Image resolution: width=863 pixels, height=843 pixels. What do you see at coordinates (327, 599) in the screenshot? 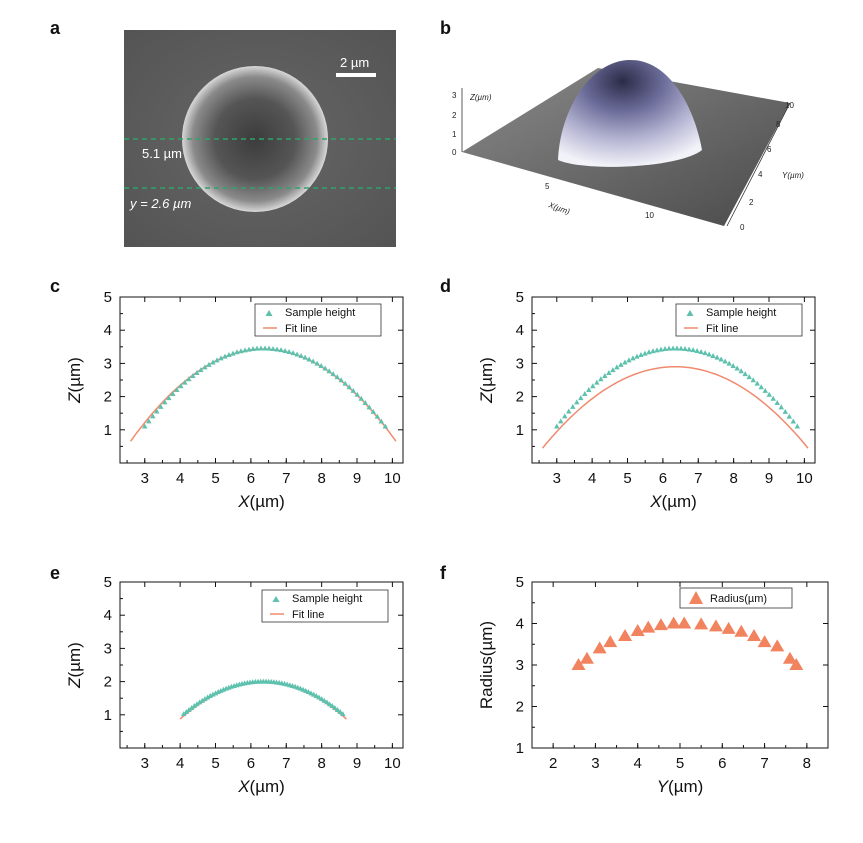
I see `legend-sample-label: Sample height` at bounding box center [327, 599].